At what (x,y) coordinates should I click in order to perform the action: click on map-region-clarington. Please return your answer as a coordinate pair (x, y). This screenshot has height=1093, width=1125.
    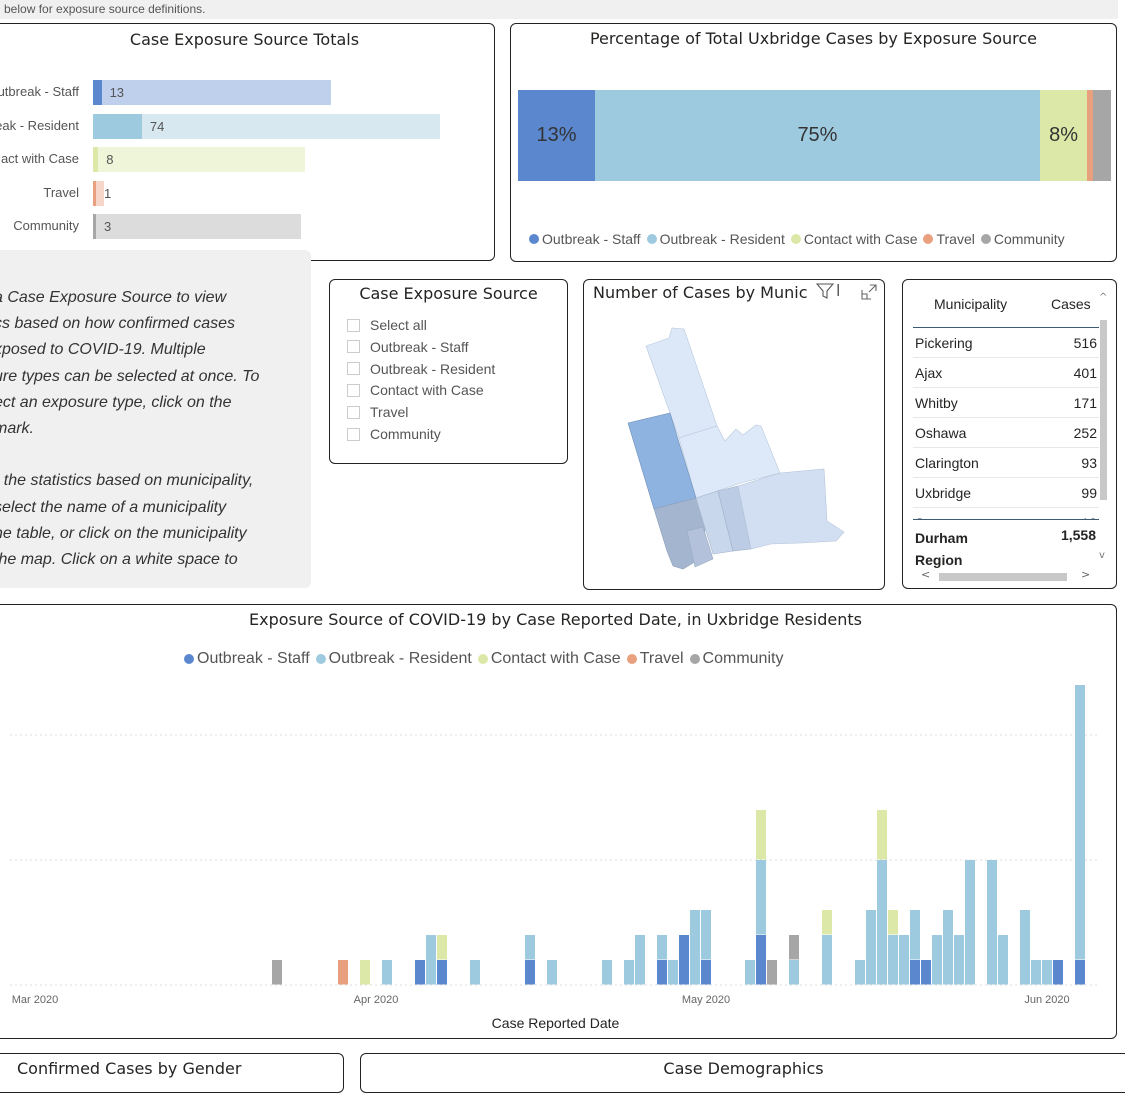
    Looking at the image, I should click on (791, 509).